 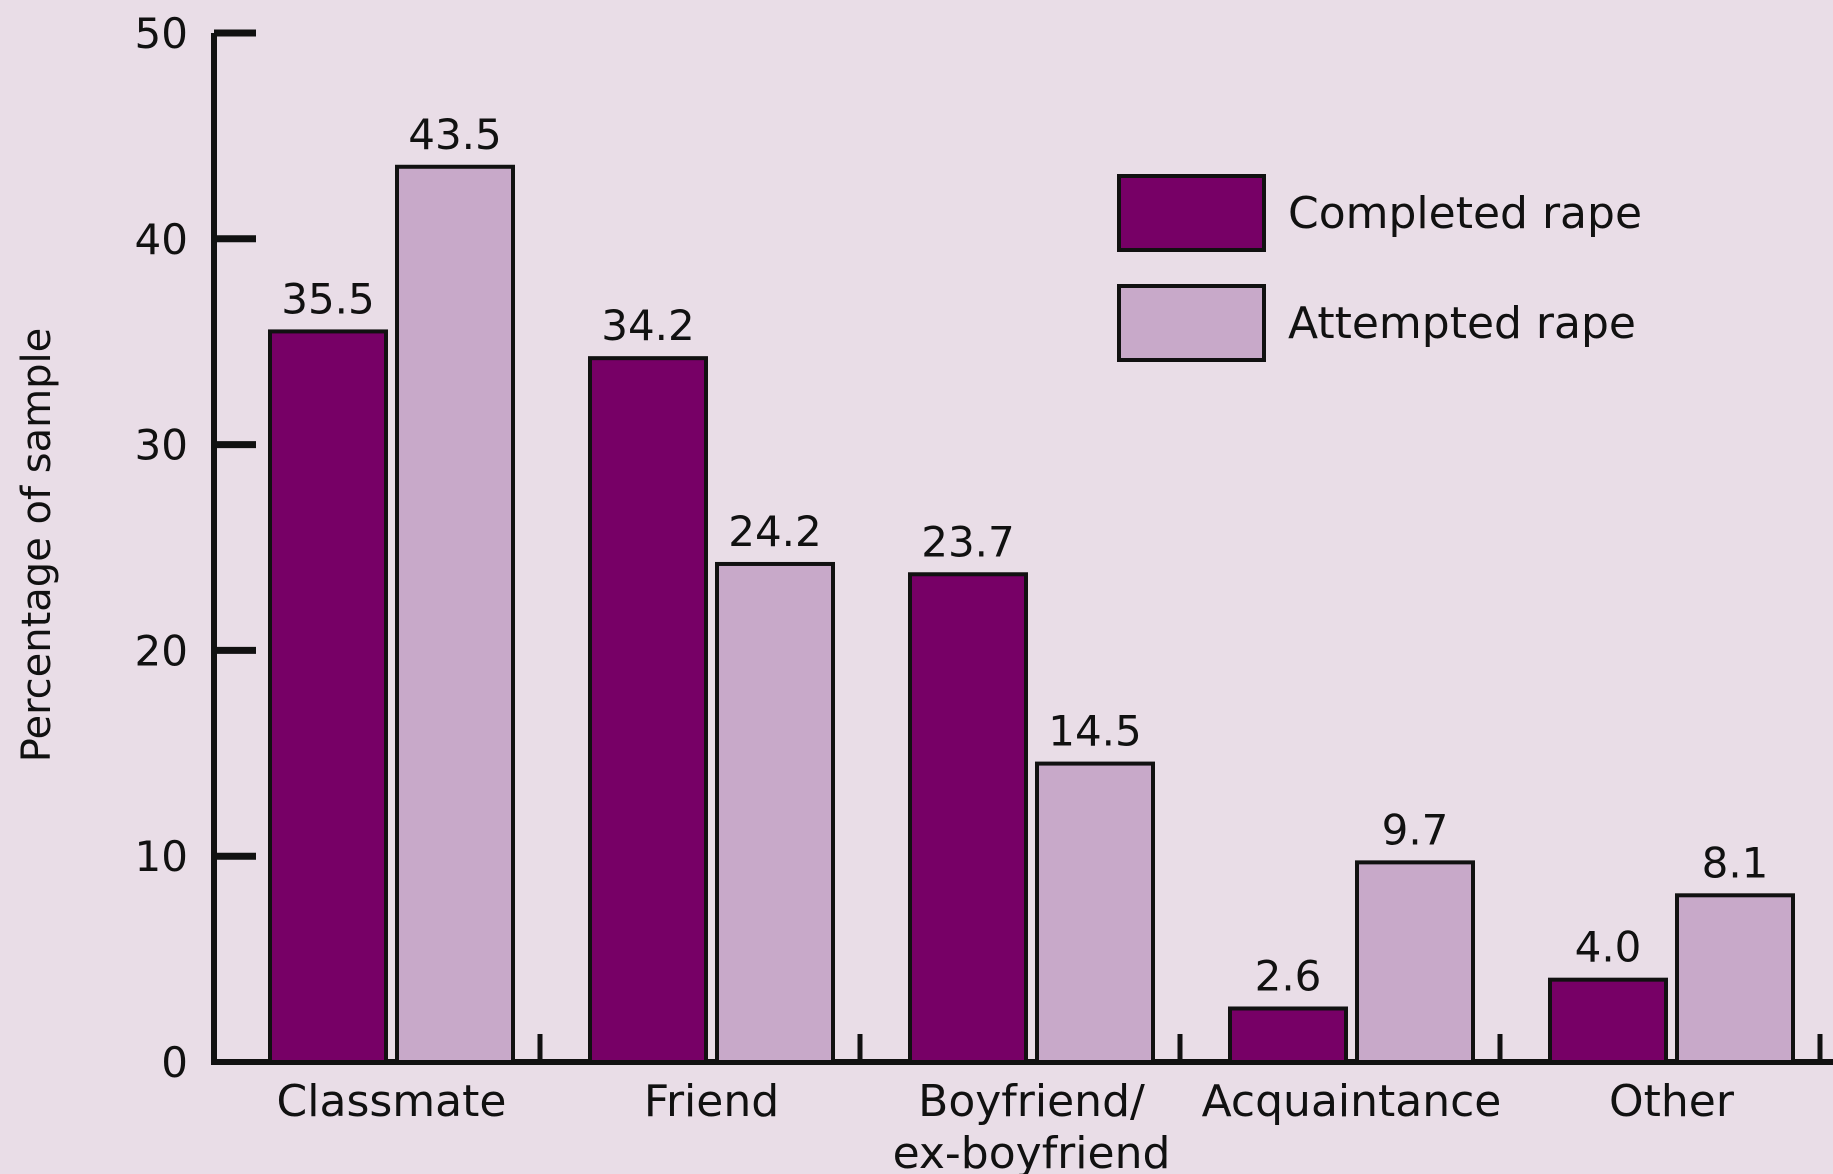 What do you see at coordinates (1462, 323) in the screenshot?
I see `legend-label: Attempted rape` at bounding box center [1462, 323].